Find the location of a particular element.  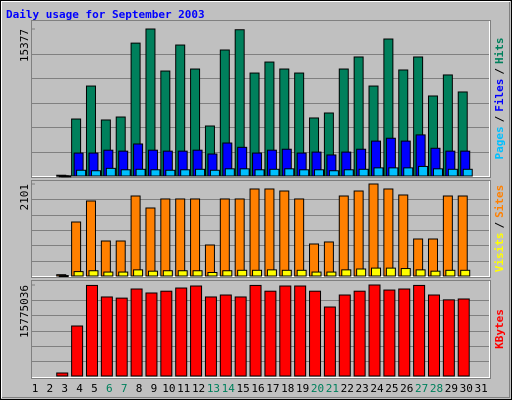

x-tick-label: 4 is located at coordinates (79, 388).